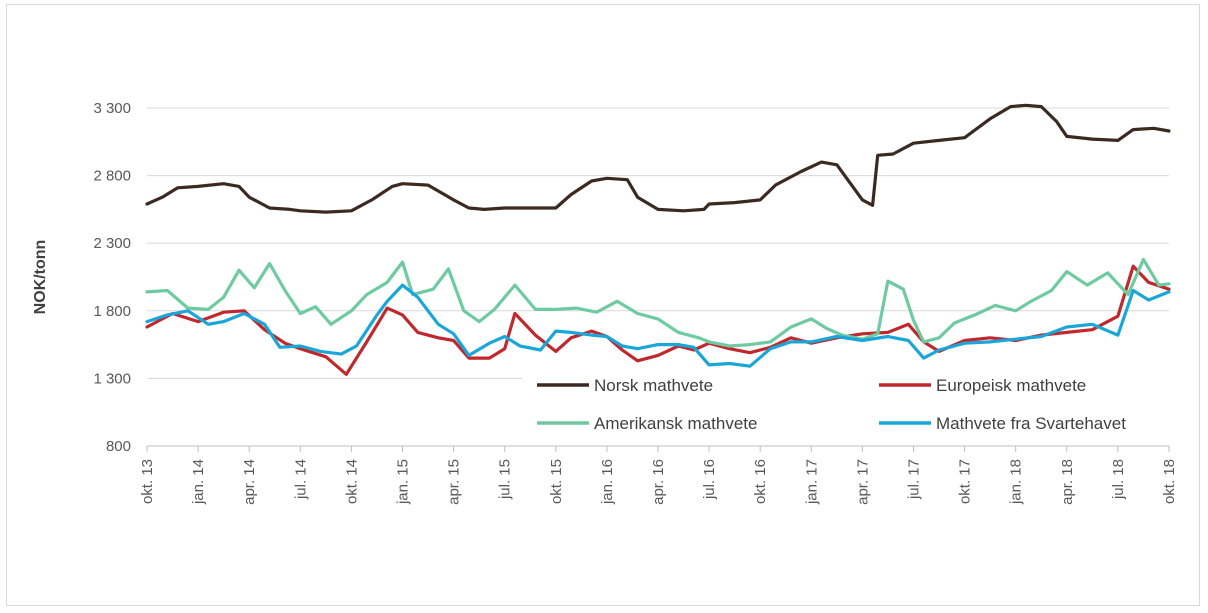  Describe the element at coordinates (658, 482) in the screenshot. I see `x-tick-label: apr. 16` at that location.